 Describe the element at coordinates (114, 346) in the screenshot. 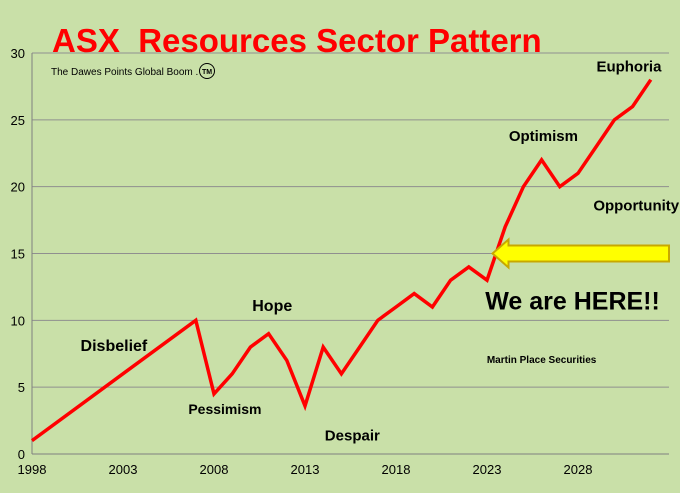

I see `annotation-label: Disbelief` at that location.